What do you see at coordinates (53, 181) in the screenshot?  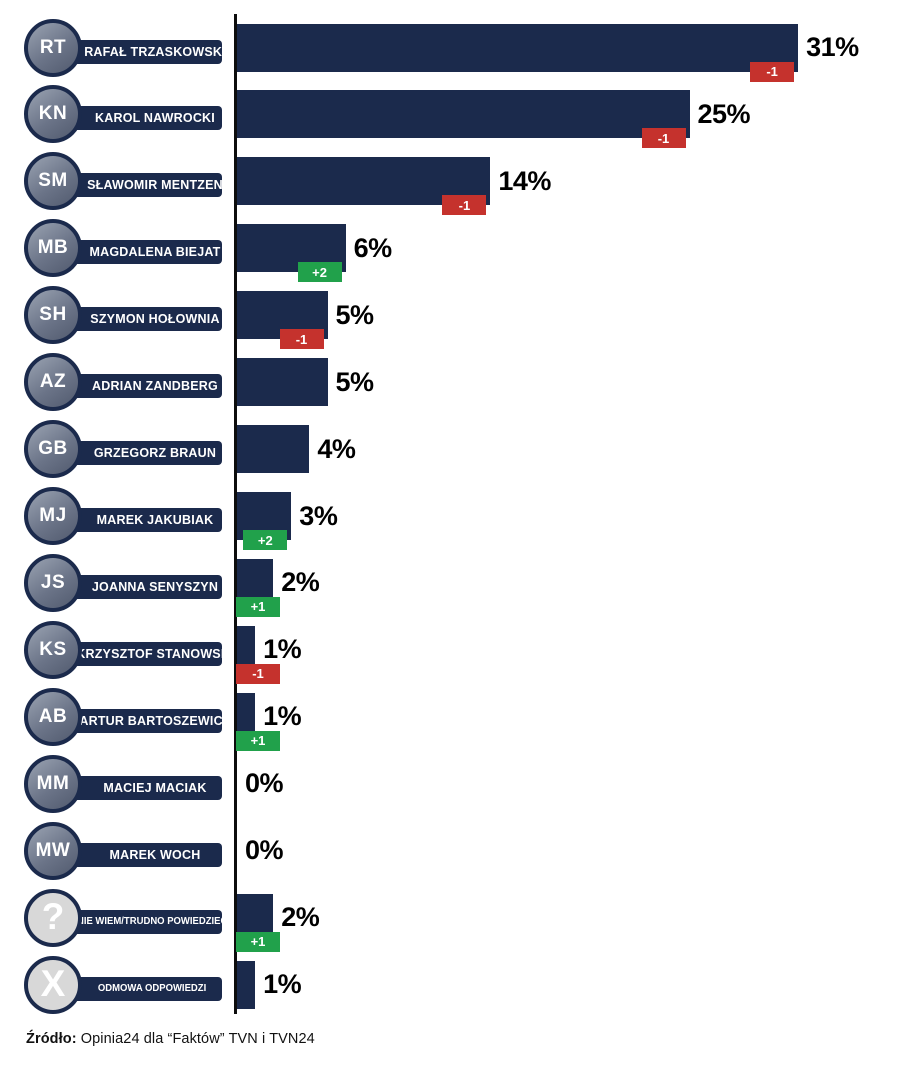 I see `candidate-photo: SM` at bounding box center [53, 181].